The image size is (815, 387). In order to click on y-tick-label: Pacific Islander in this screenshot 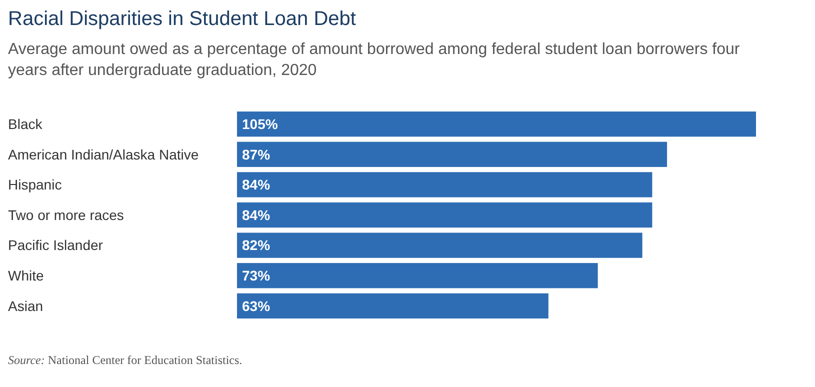, I will do `click(56, 245)`.